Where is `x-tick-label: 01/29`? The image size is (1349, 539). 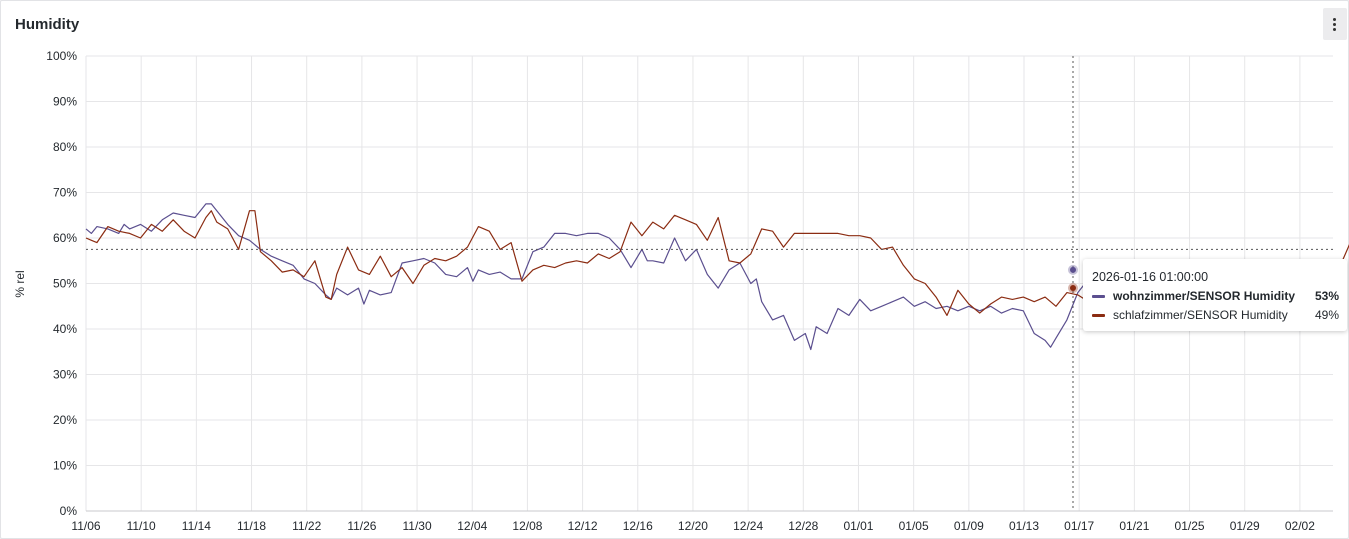
x-tick-label: 01/29 is located at coordinates (1245, 526).